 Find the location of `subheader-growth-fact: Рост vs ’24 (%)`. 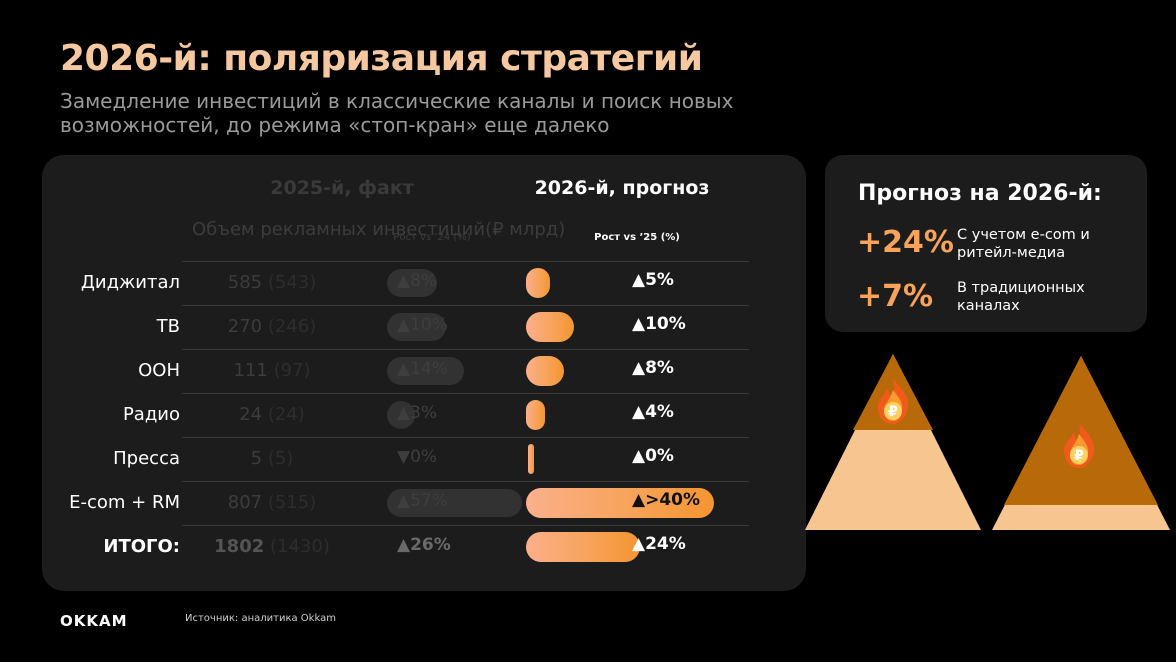

subheader-growth-fact: Рост vs ’24 (%) is located at coordinates (432, 237).